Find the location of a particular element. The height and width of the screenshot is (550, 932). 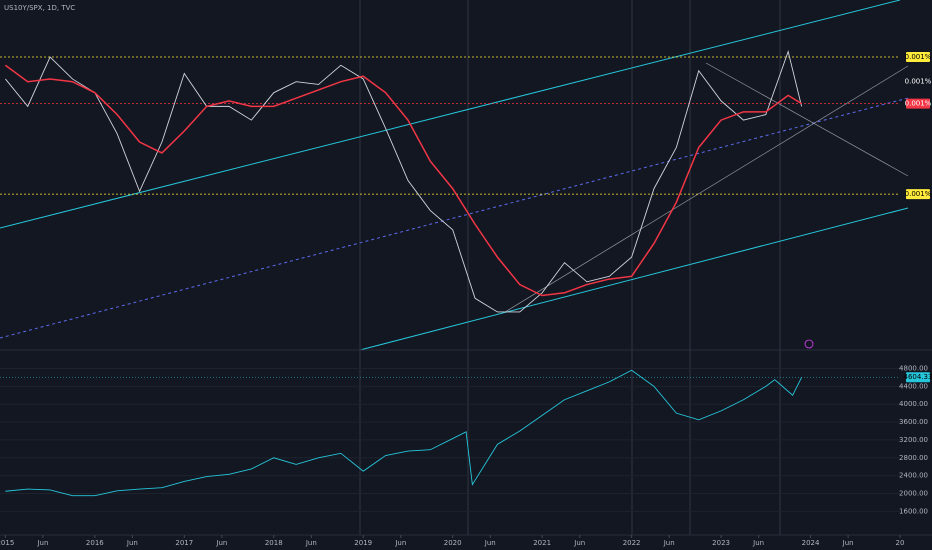

x-tick-label: 2017 is located at coordinates (184, 543).